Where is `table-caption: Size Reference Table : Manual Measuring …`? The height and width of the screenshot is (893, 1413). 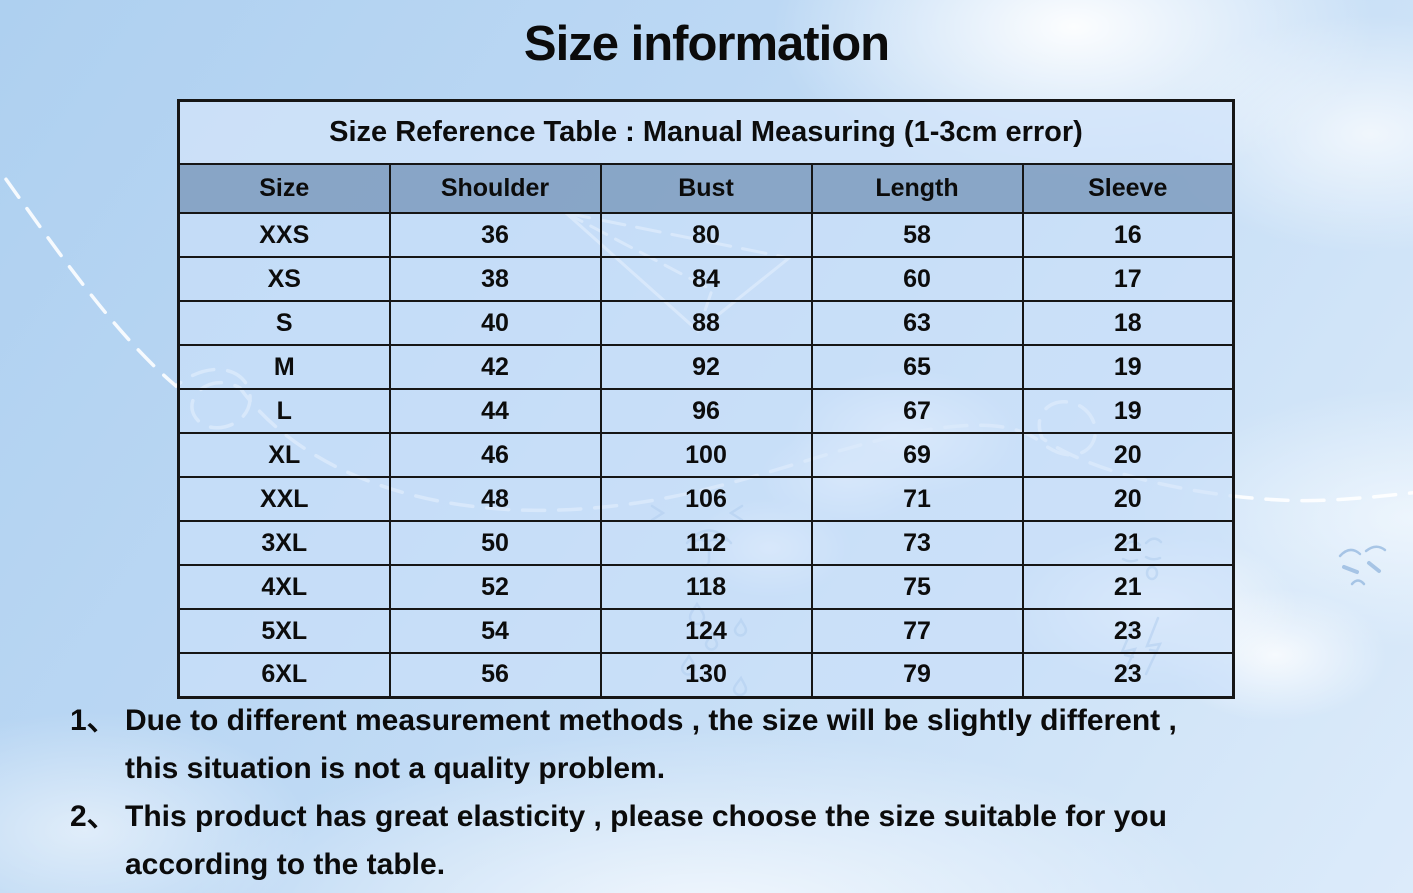 table-caption: Size Reference Table : Manual Measuring … is located at coordinates (706, 132).